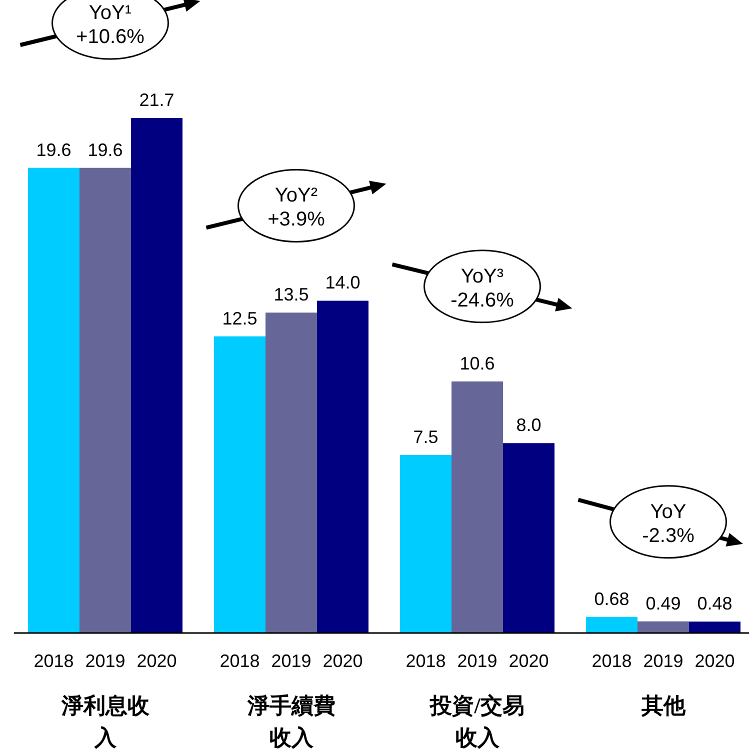  What do you see at coordinates (663, 705) in the screenshot?
I see `x-tick-label: 其他` at bounding box center [663, 705].